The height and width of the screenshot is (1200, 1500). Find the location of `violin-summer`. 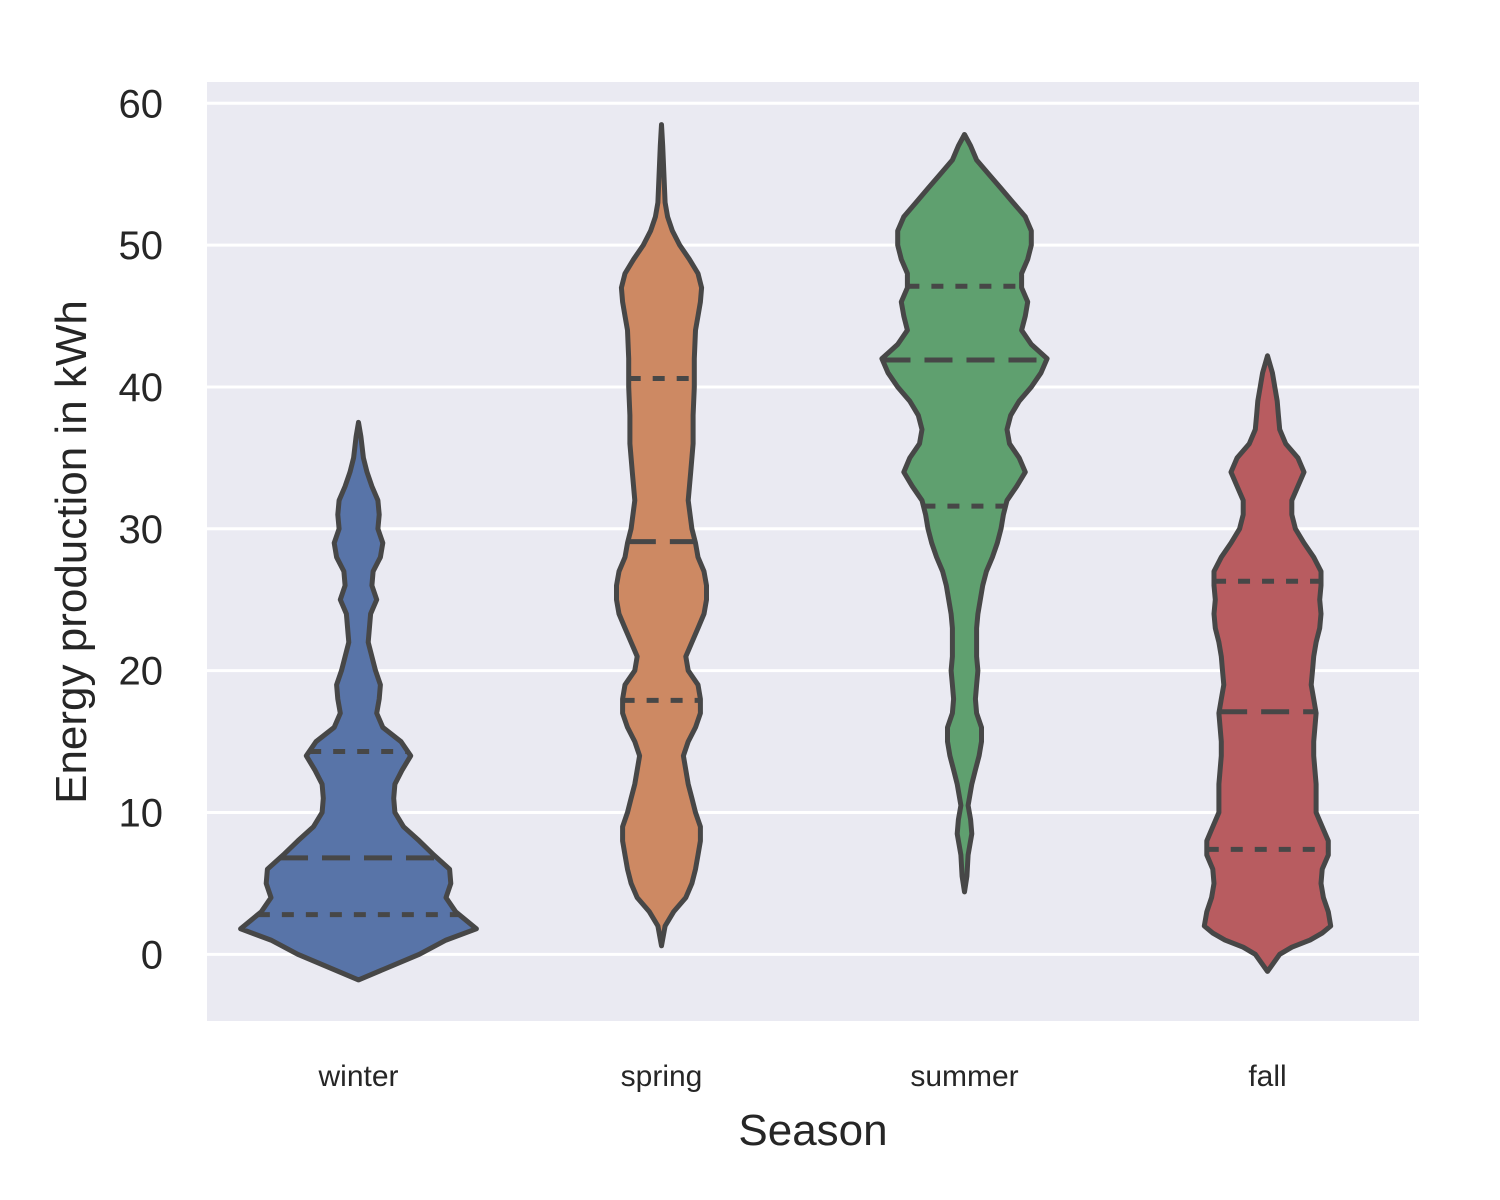

violin-summer is located at coordinates (964, 513).